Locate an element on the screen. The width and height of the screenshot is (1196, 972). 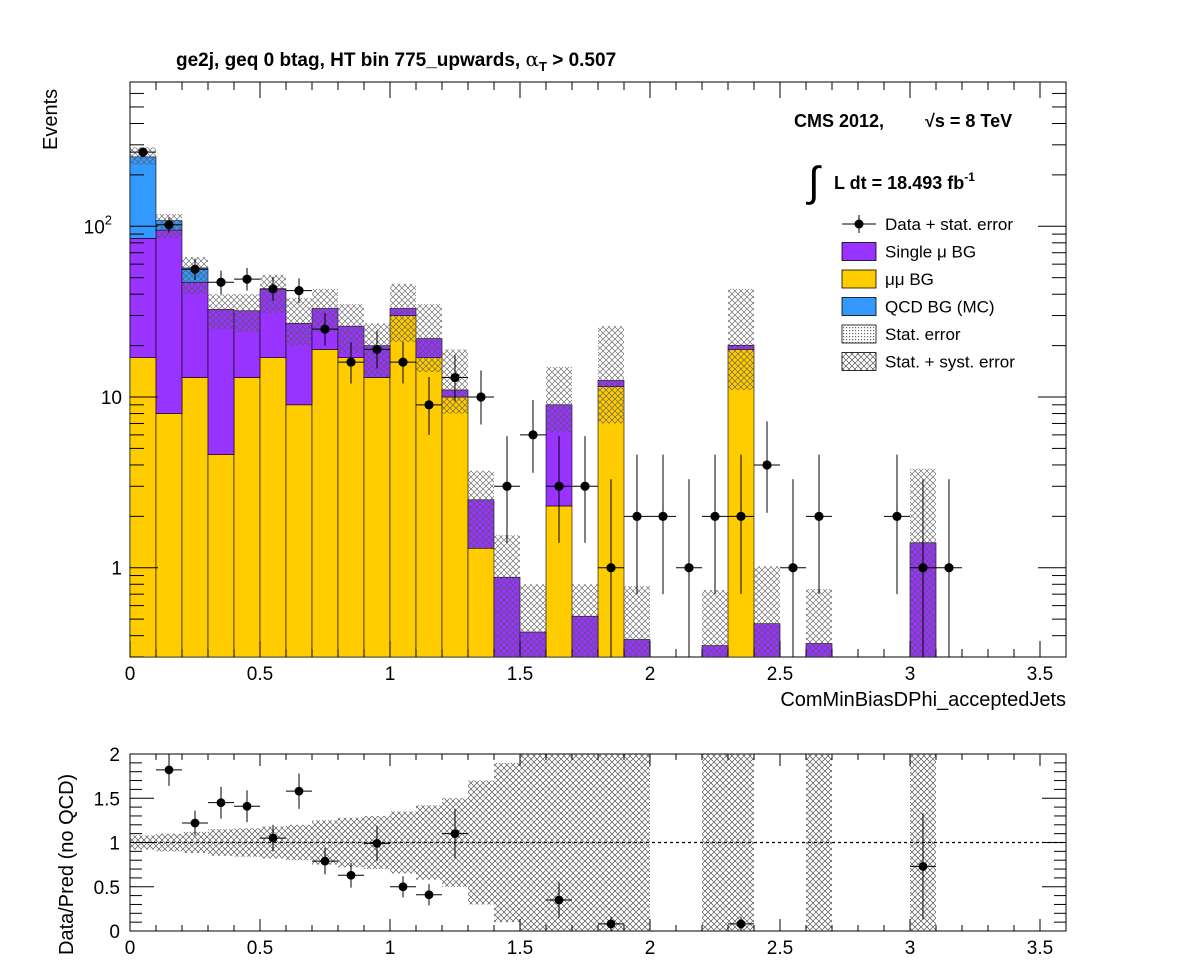
x-tick-label-2: 1 is located at coordinates (390, 674).